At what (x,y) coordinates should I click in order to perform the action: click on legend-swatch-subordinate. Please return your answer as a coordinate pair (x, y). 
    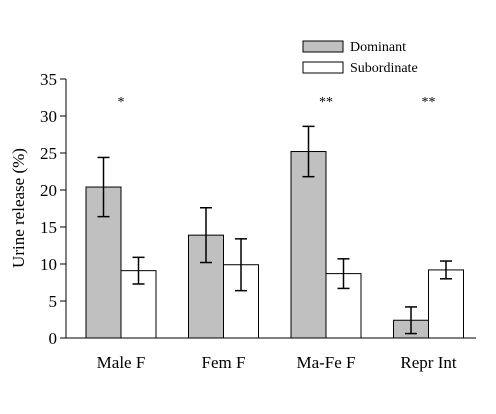
    Looking at the image, I should click on (323, 67).